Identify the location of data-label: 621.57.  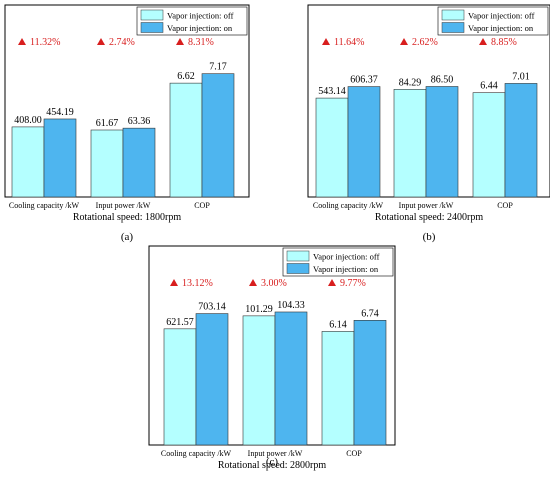
(180, 322).